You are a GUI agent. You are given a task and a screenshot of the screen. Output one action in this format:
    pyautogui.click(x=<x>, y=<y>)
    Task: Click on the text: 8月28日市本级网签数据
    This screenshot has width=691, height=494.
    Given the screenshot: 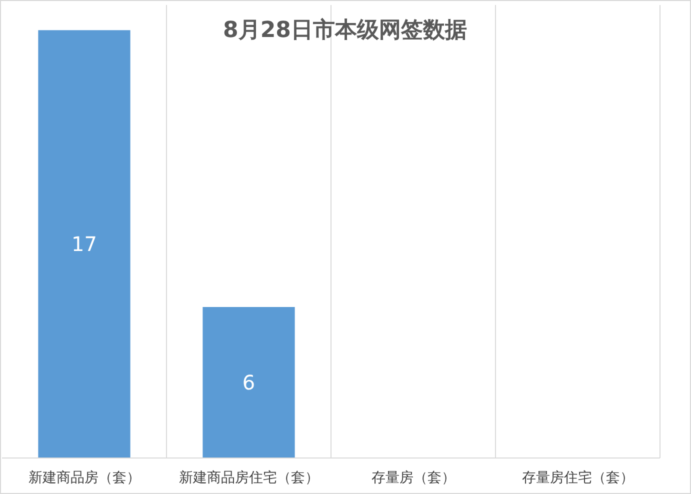 What is the action you would take?
    pyautogui.click(x=345, y=30)
    